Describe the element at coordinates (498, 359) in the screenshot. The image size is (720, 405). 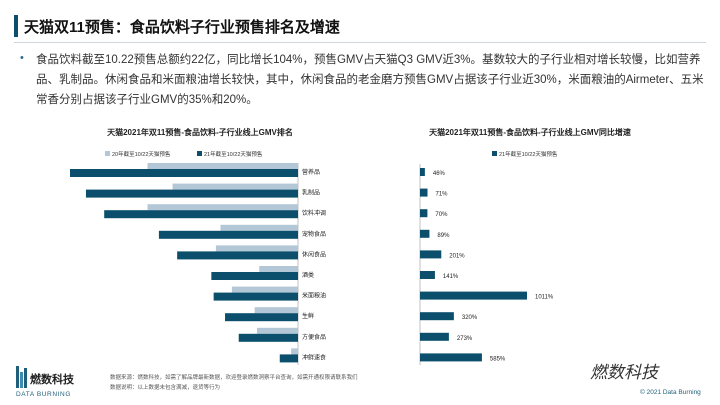
I see `growth-value-label-9: 585%` at that location.